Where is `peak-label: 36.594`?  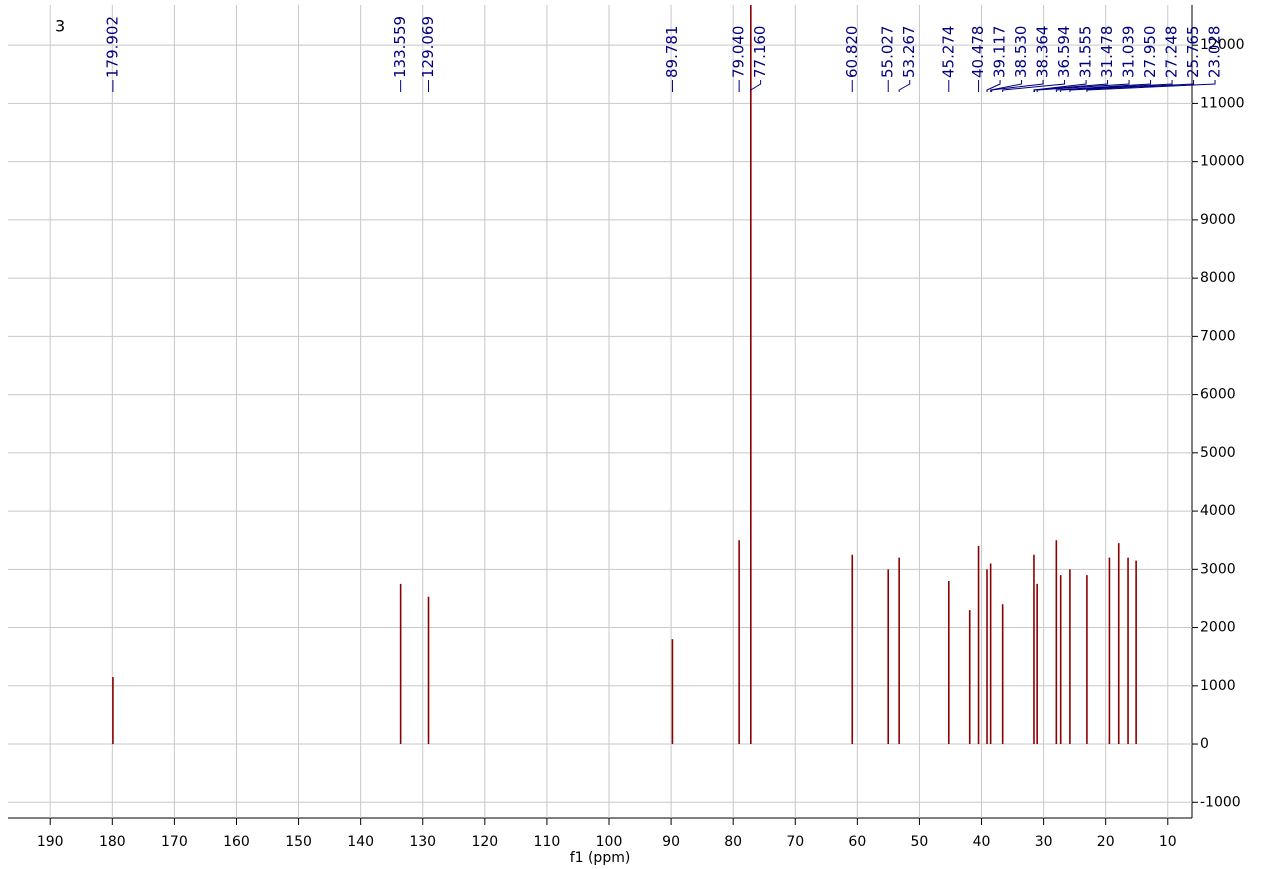 peak-label: 36.594 is located at coordinates (1064, 52).